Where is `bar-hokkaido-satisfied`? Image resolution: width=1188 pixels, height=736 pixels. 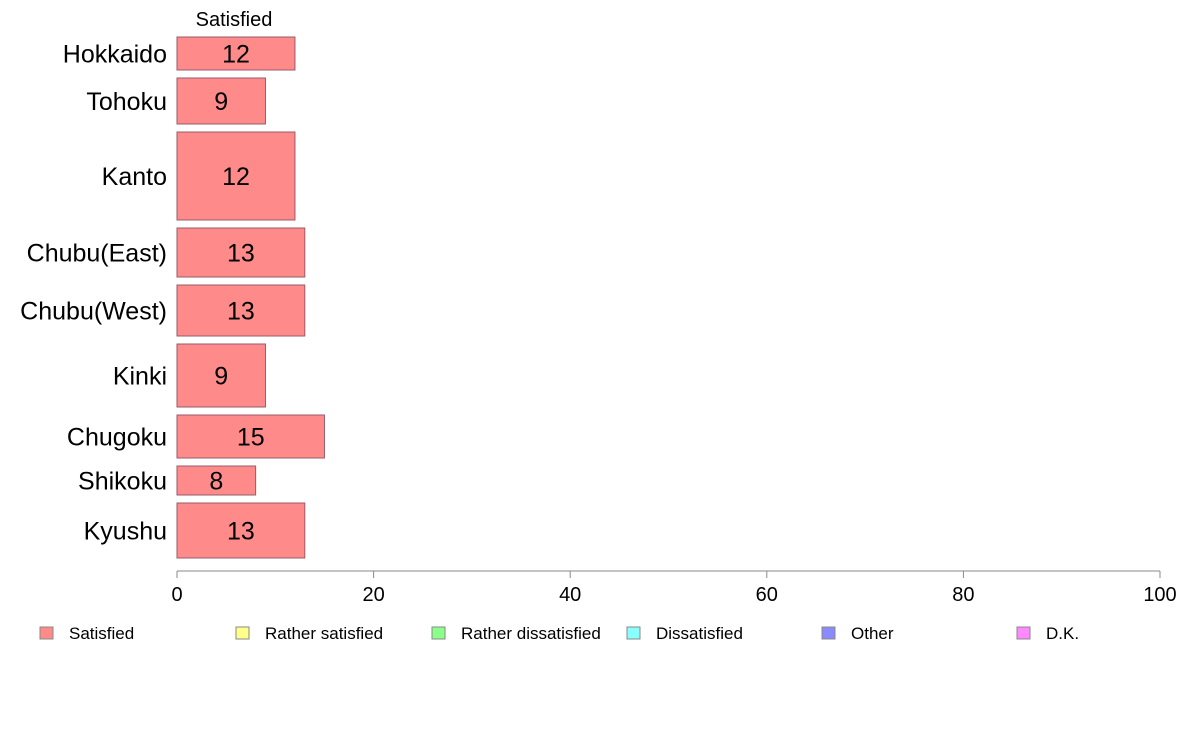
bar-hokkaido-satisfied is located at coordinates (236, 53).